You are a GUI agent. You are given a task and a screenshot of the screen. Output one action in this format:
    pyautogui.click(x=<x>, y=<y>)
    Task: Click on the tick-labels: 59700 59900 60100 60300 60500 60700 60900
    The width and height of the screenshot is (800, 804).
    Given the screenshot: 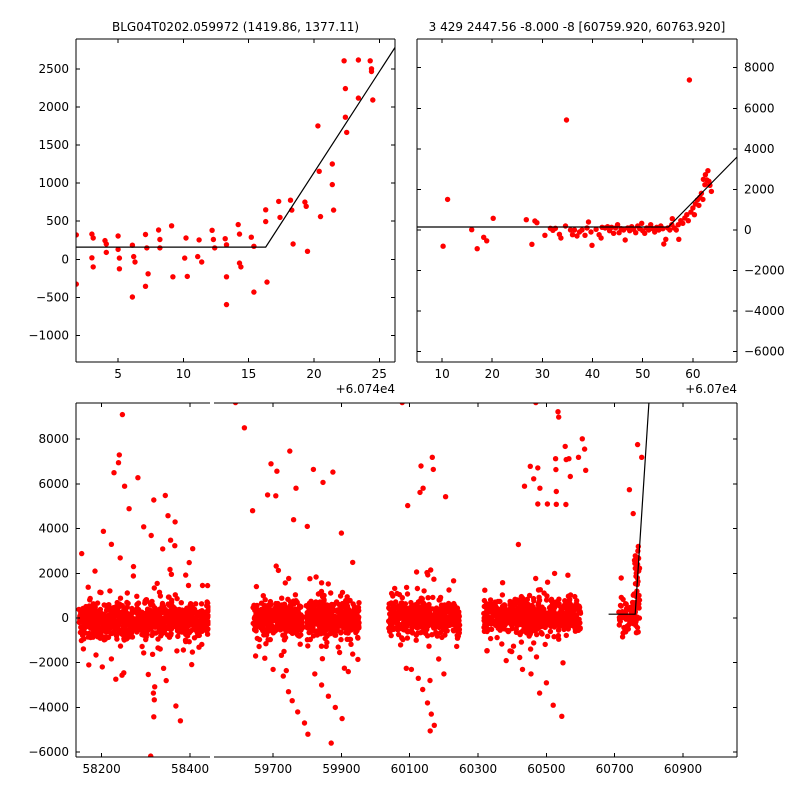 What is the action you would take?
    pyautogui.click(x=478, y=769)
    